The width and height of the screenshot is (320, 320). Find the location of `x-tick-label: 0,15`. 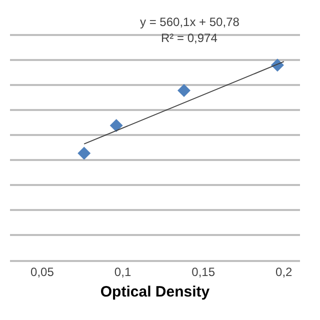

x-tick-label: 0,15 is located at coordinates (204, 272).